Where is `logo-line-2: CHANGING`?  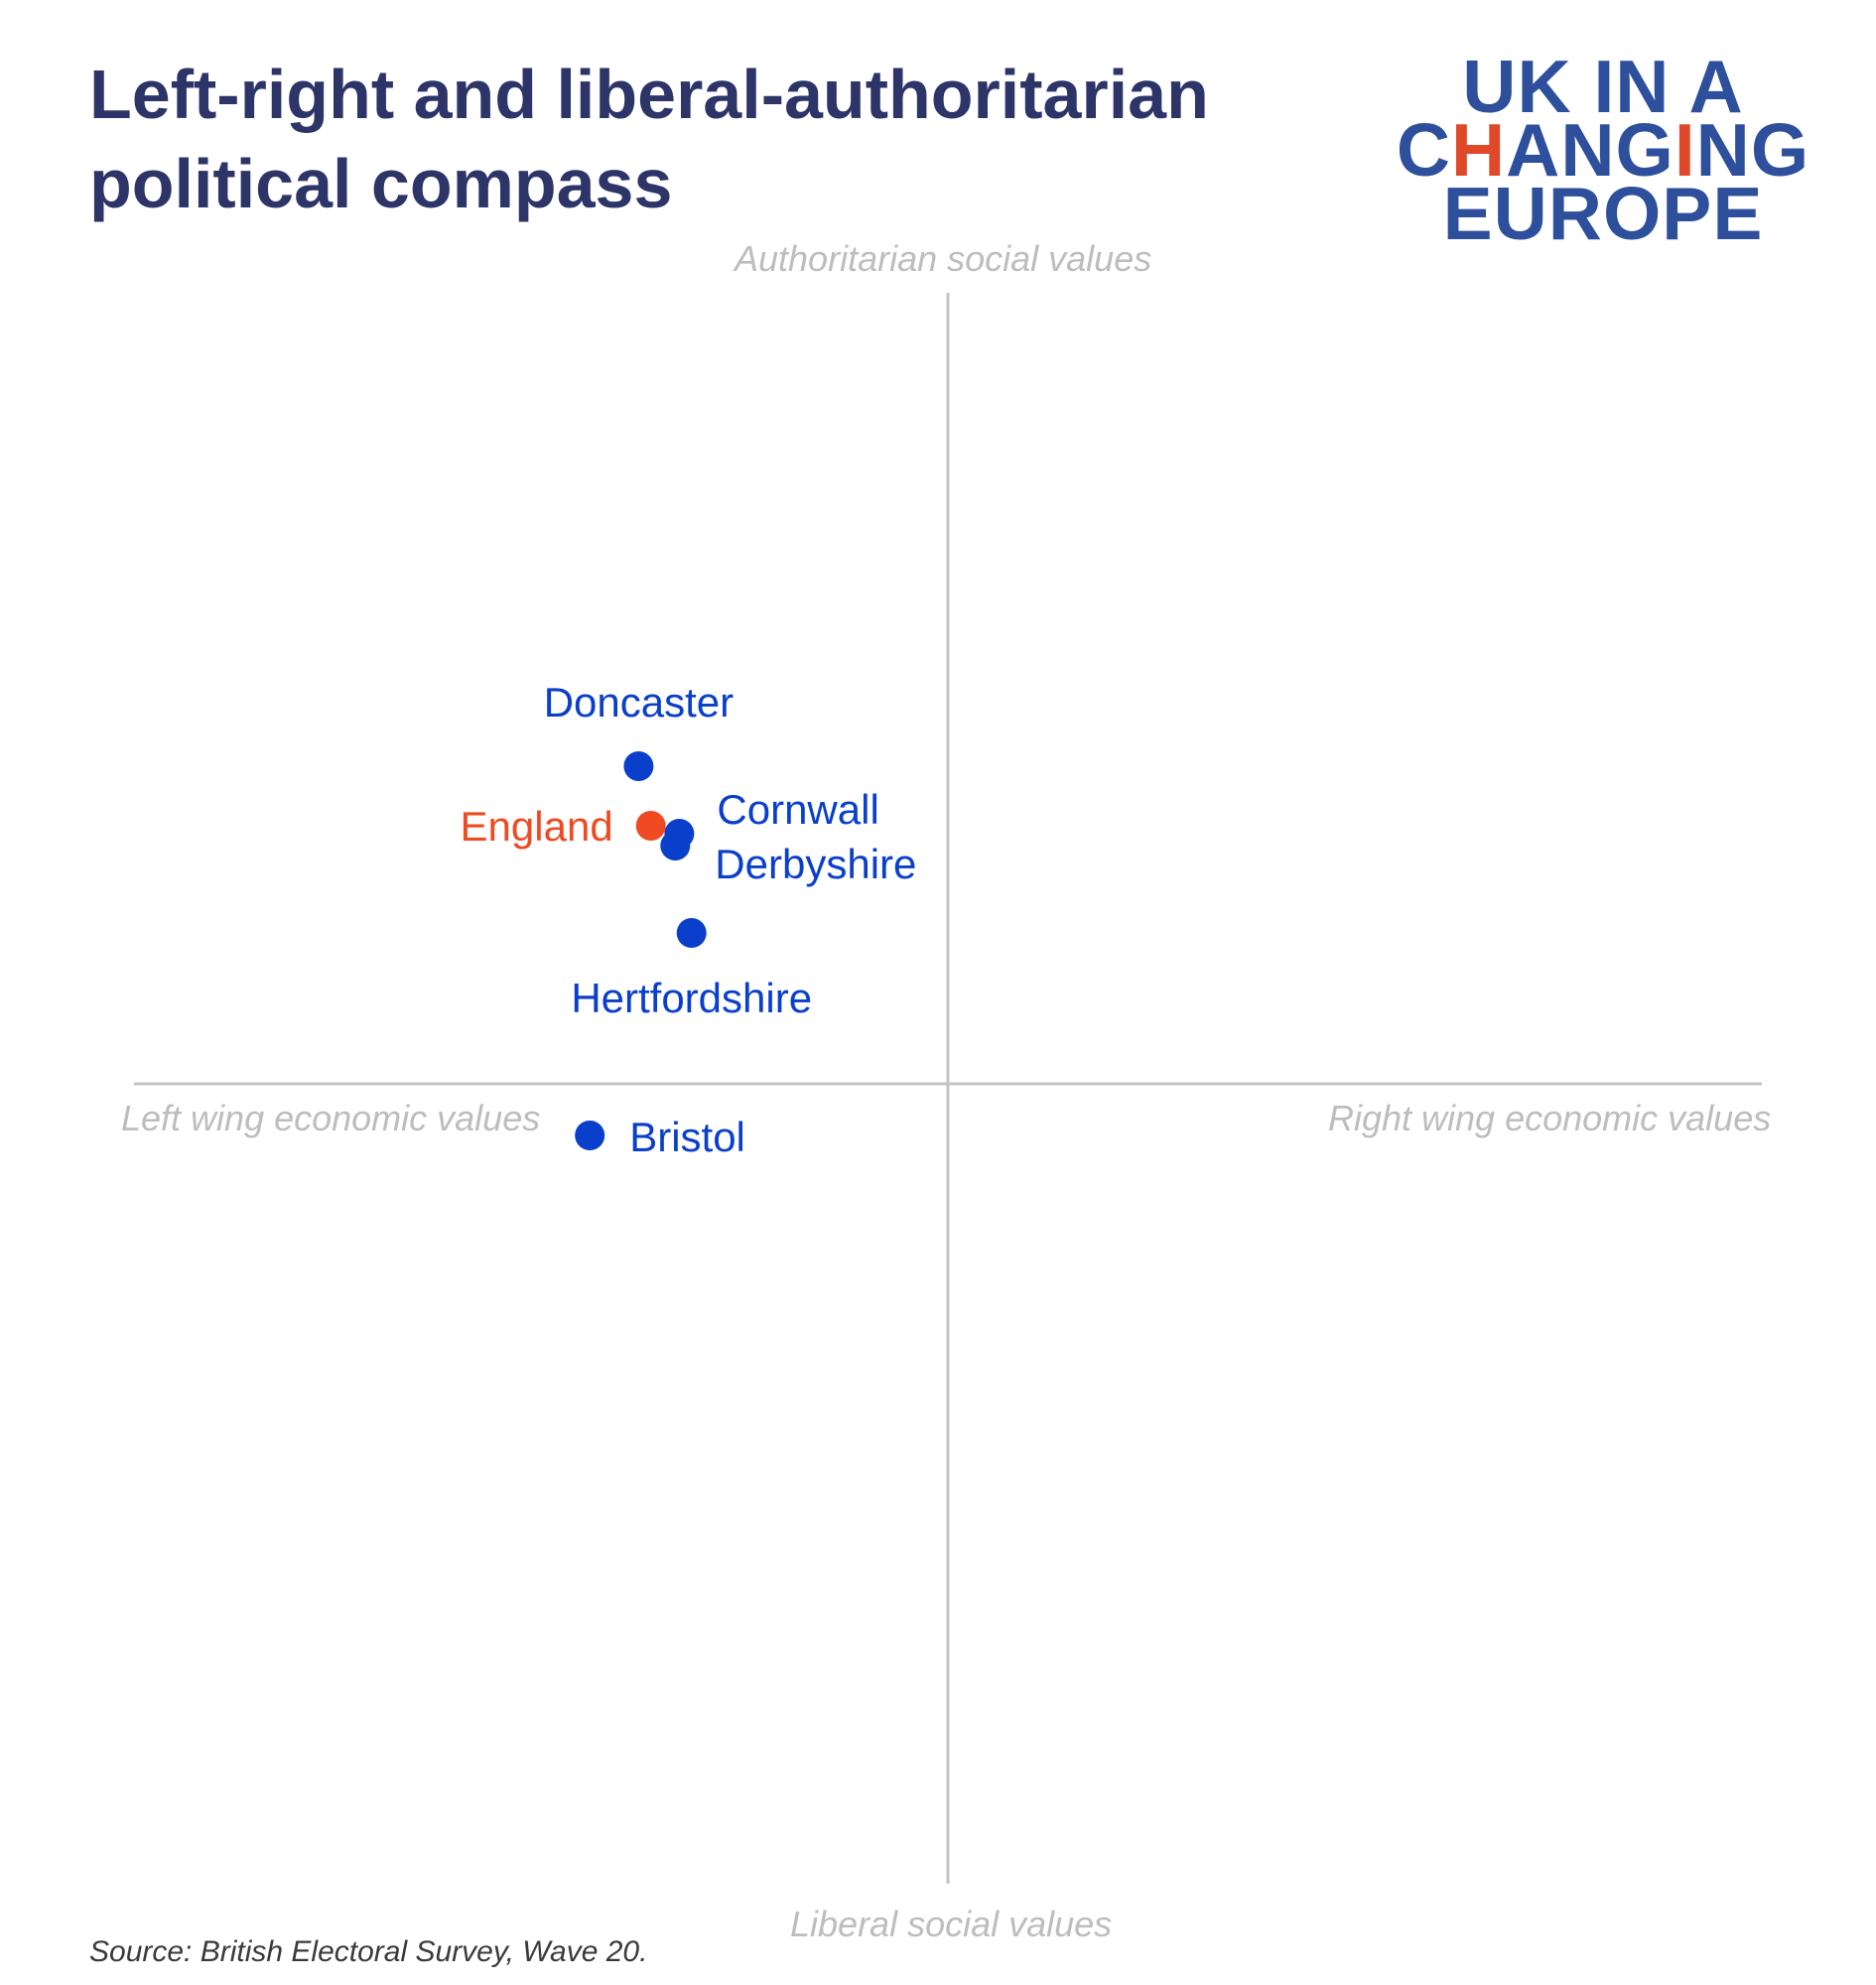 logo-line-2: CHANGING is located at coordinates (1603, 150).